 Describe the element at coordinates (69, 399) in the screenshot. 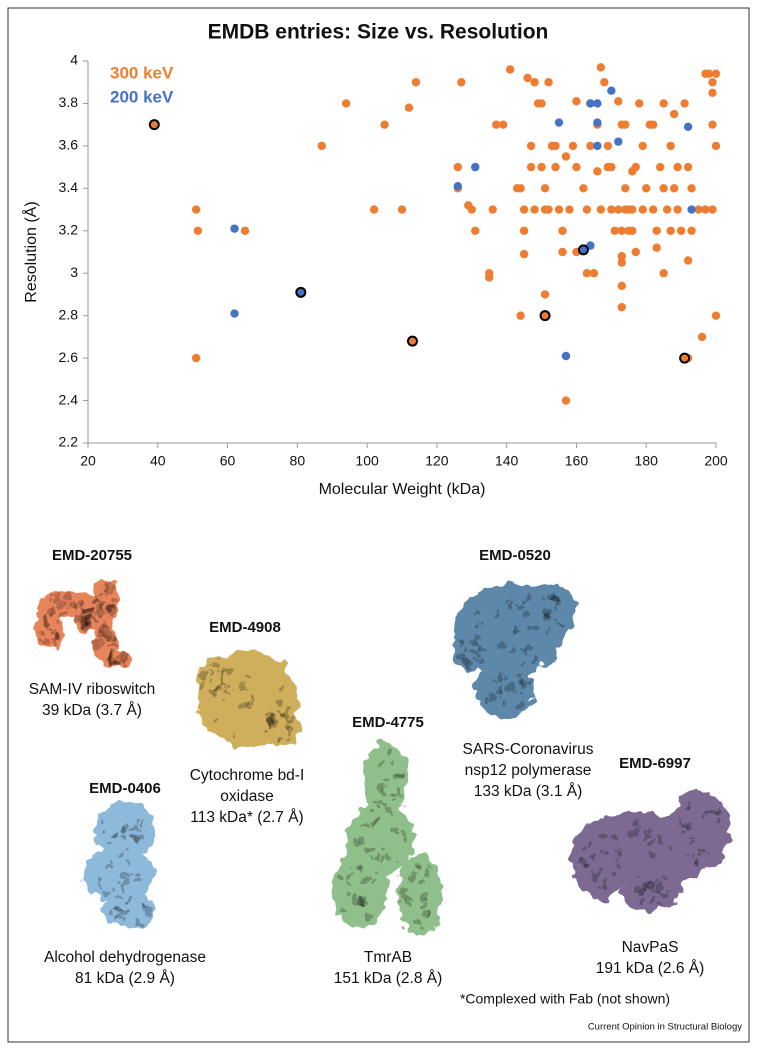

I see `y-tick-label: 2.4` at that location.